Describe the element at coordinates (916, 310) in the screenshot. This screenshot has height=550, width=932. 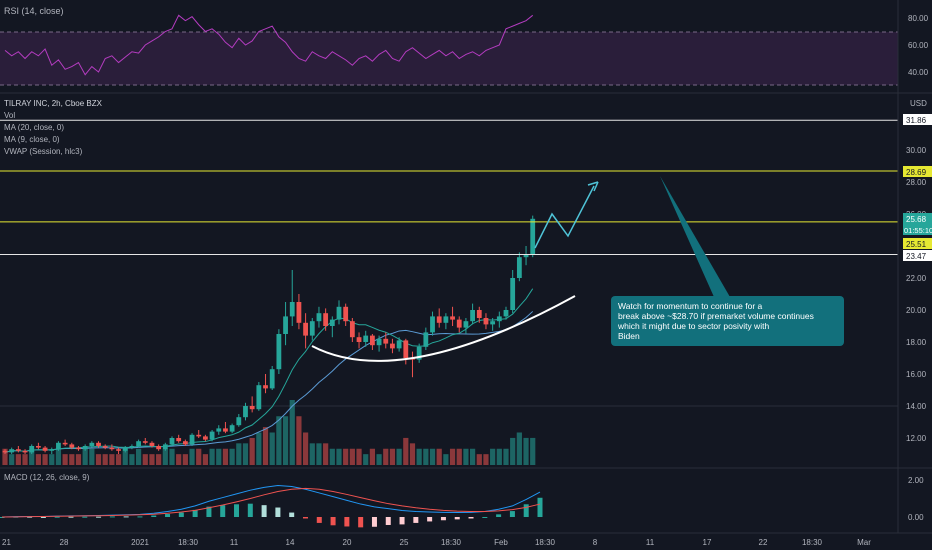
I see `price-tick: 20.00` at that location.